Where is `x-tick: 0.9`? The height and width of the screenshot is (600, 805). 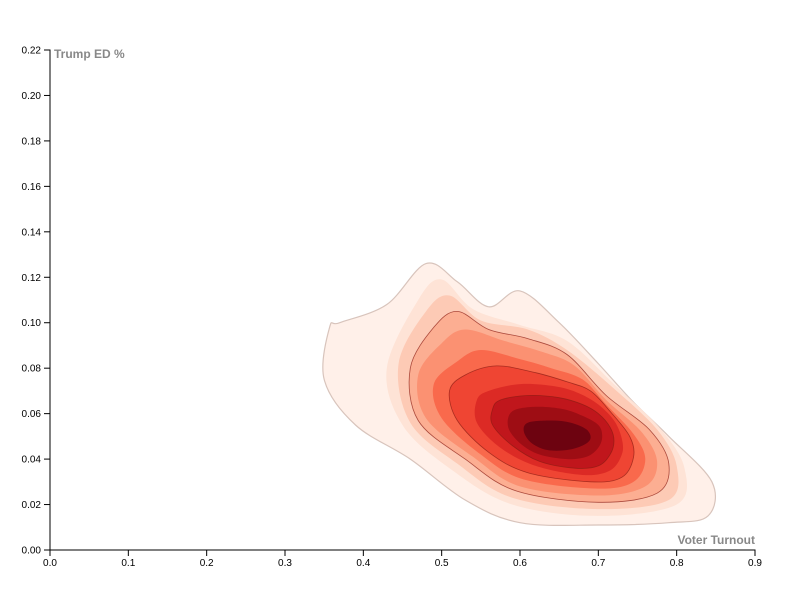
x-tick: 0.9 is located at coordinates (755, 559).